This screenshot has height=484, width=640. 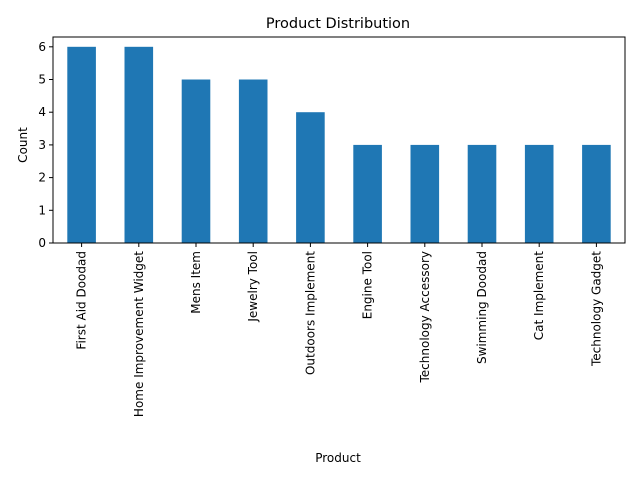 What do you see at coordinates (196, 161) in the screenshot?
I see `bar-mens-item` at bounding box center [196, 161].